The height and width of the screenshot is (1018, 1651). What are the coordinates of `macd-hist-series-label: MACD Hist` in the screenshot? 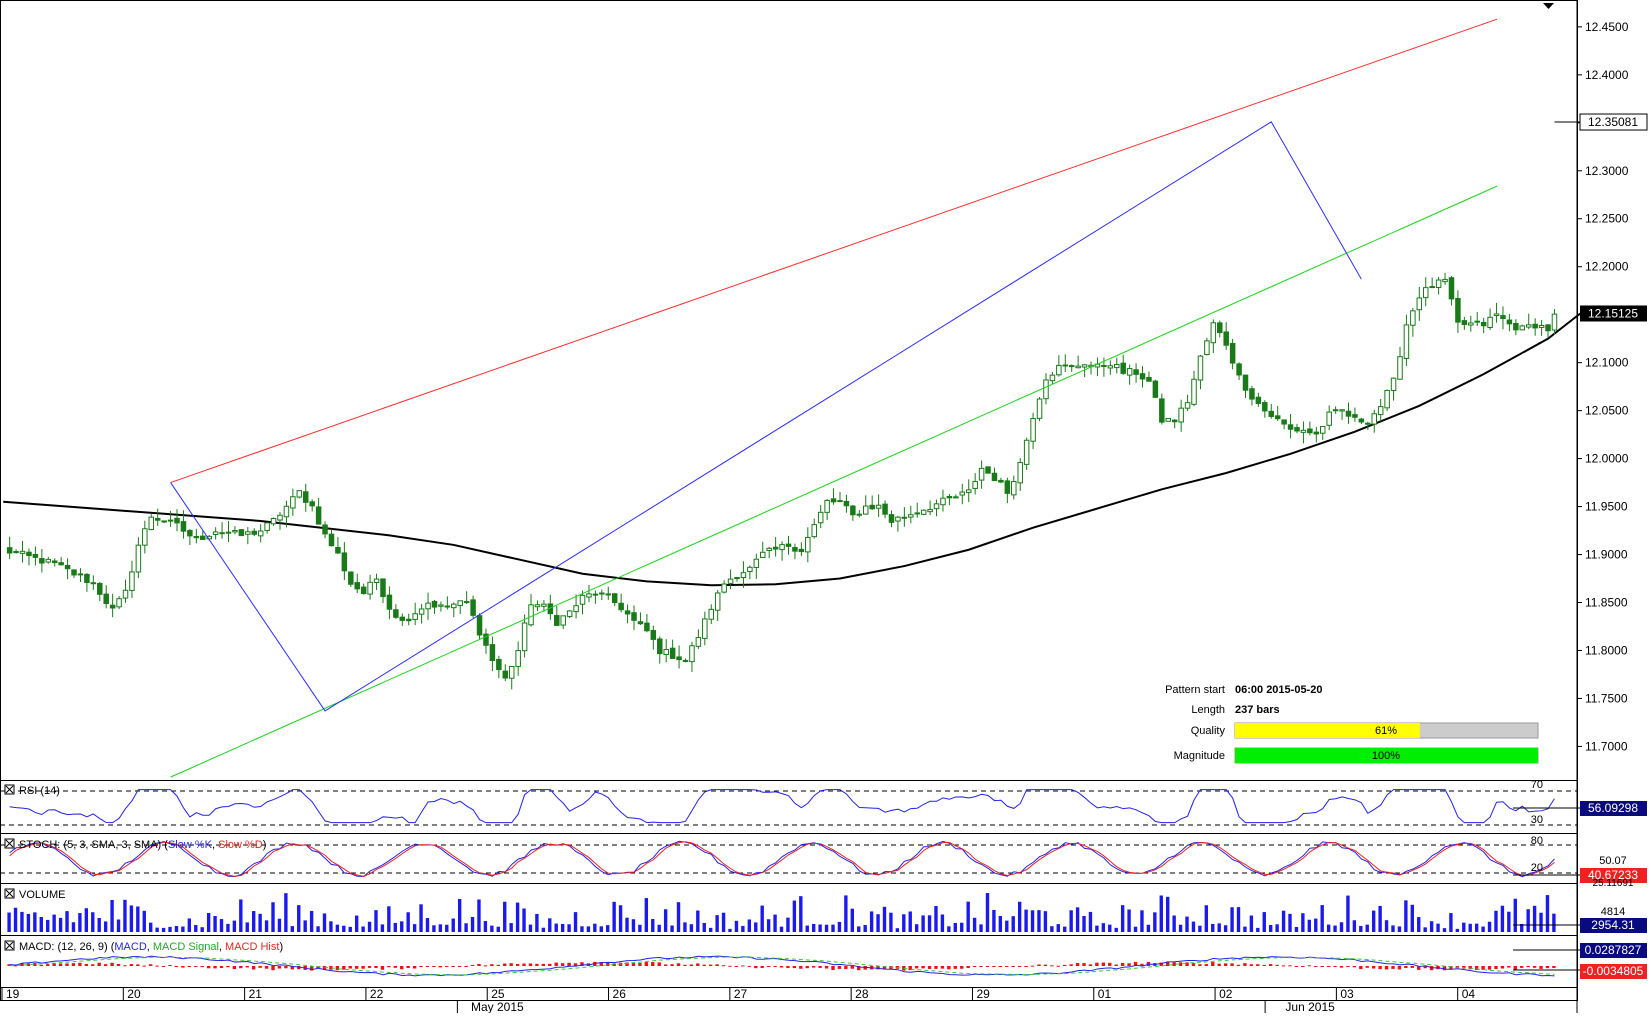 It's located at (252, 947).